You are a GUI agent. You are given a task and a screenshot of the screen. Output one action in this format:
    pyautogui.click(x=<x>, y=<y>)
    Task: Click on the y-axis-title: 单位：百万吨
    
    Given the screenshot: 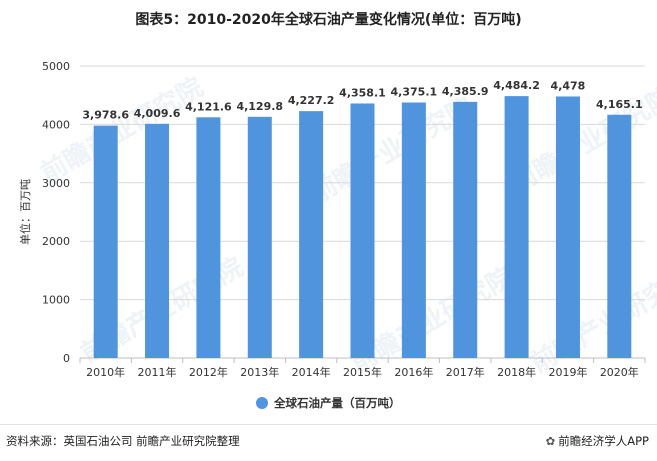 What is the action you would take?
    pyautogui.click(x=25, y=212)
    